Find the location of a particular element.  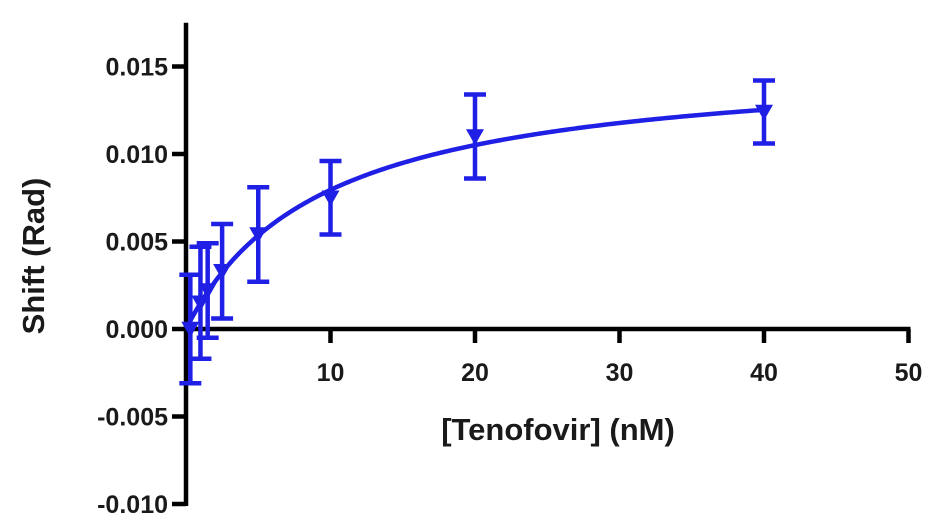

x-tick-label: 50 is located at coordinates (909, 373).